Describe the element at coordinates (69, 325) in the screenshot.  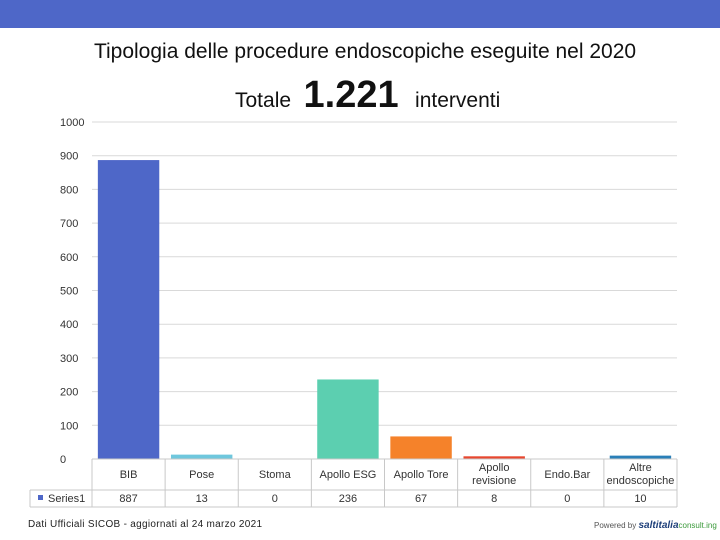
I see `y-tick-label: 400` at that location.